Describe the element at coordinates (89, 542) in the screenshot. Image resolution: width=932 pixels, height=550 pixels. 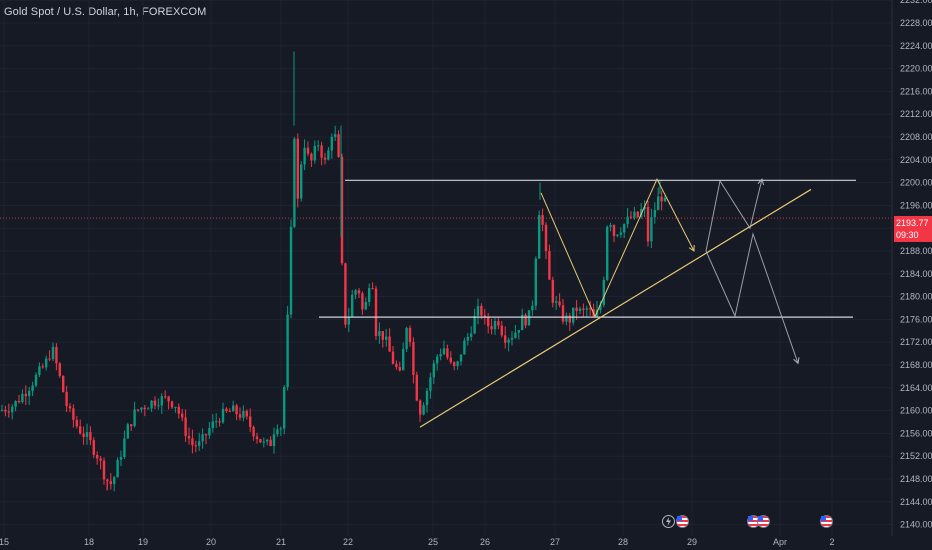
I see `x-tick-label: 18` at that location.